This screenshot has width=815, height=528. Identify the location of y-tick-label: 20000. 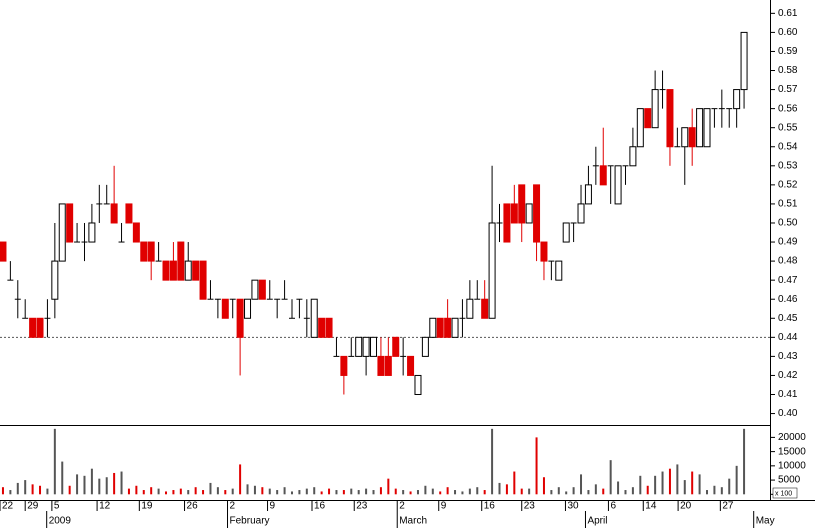
(792, 437).